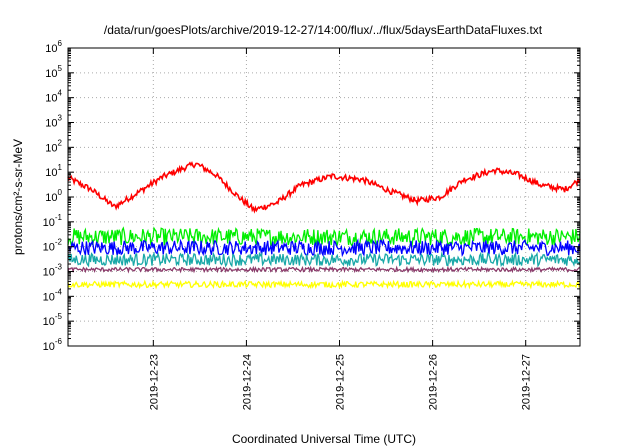 Image resolution: width=640 pixels, height=448 pixels. What do you see at coordinates (53, 320) in the screenshot?
I see `y-tick-label: 10⁻⁵` at bounding box center [53, 320].